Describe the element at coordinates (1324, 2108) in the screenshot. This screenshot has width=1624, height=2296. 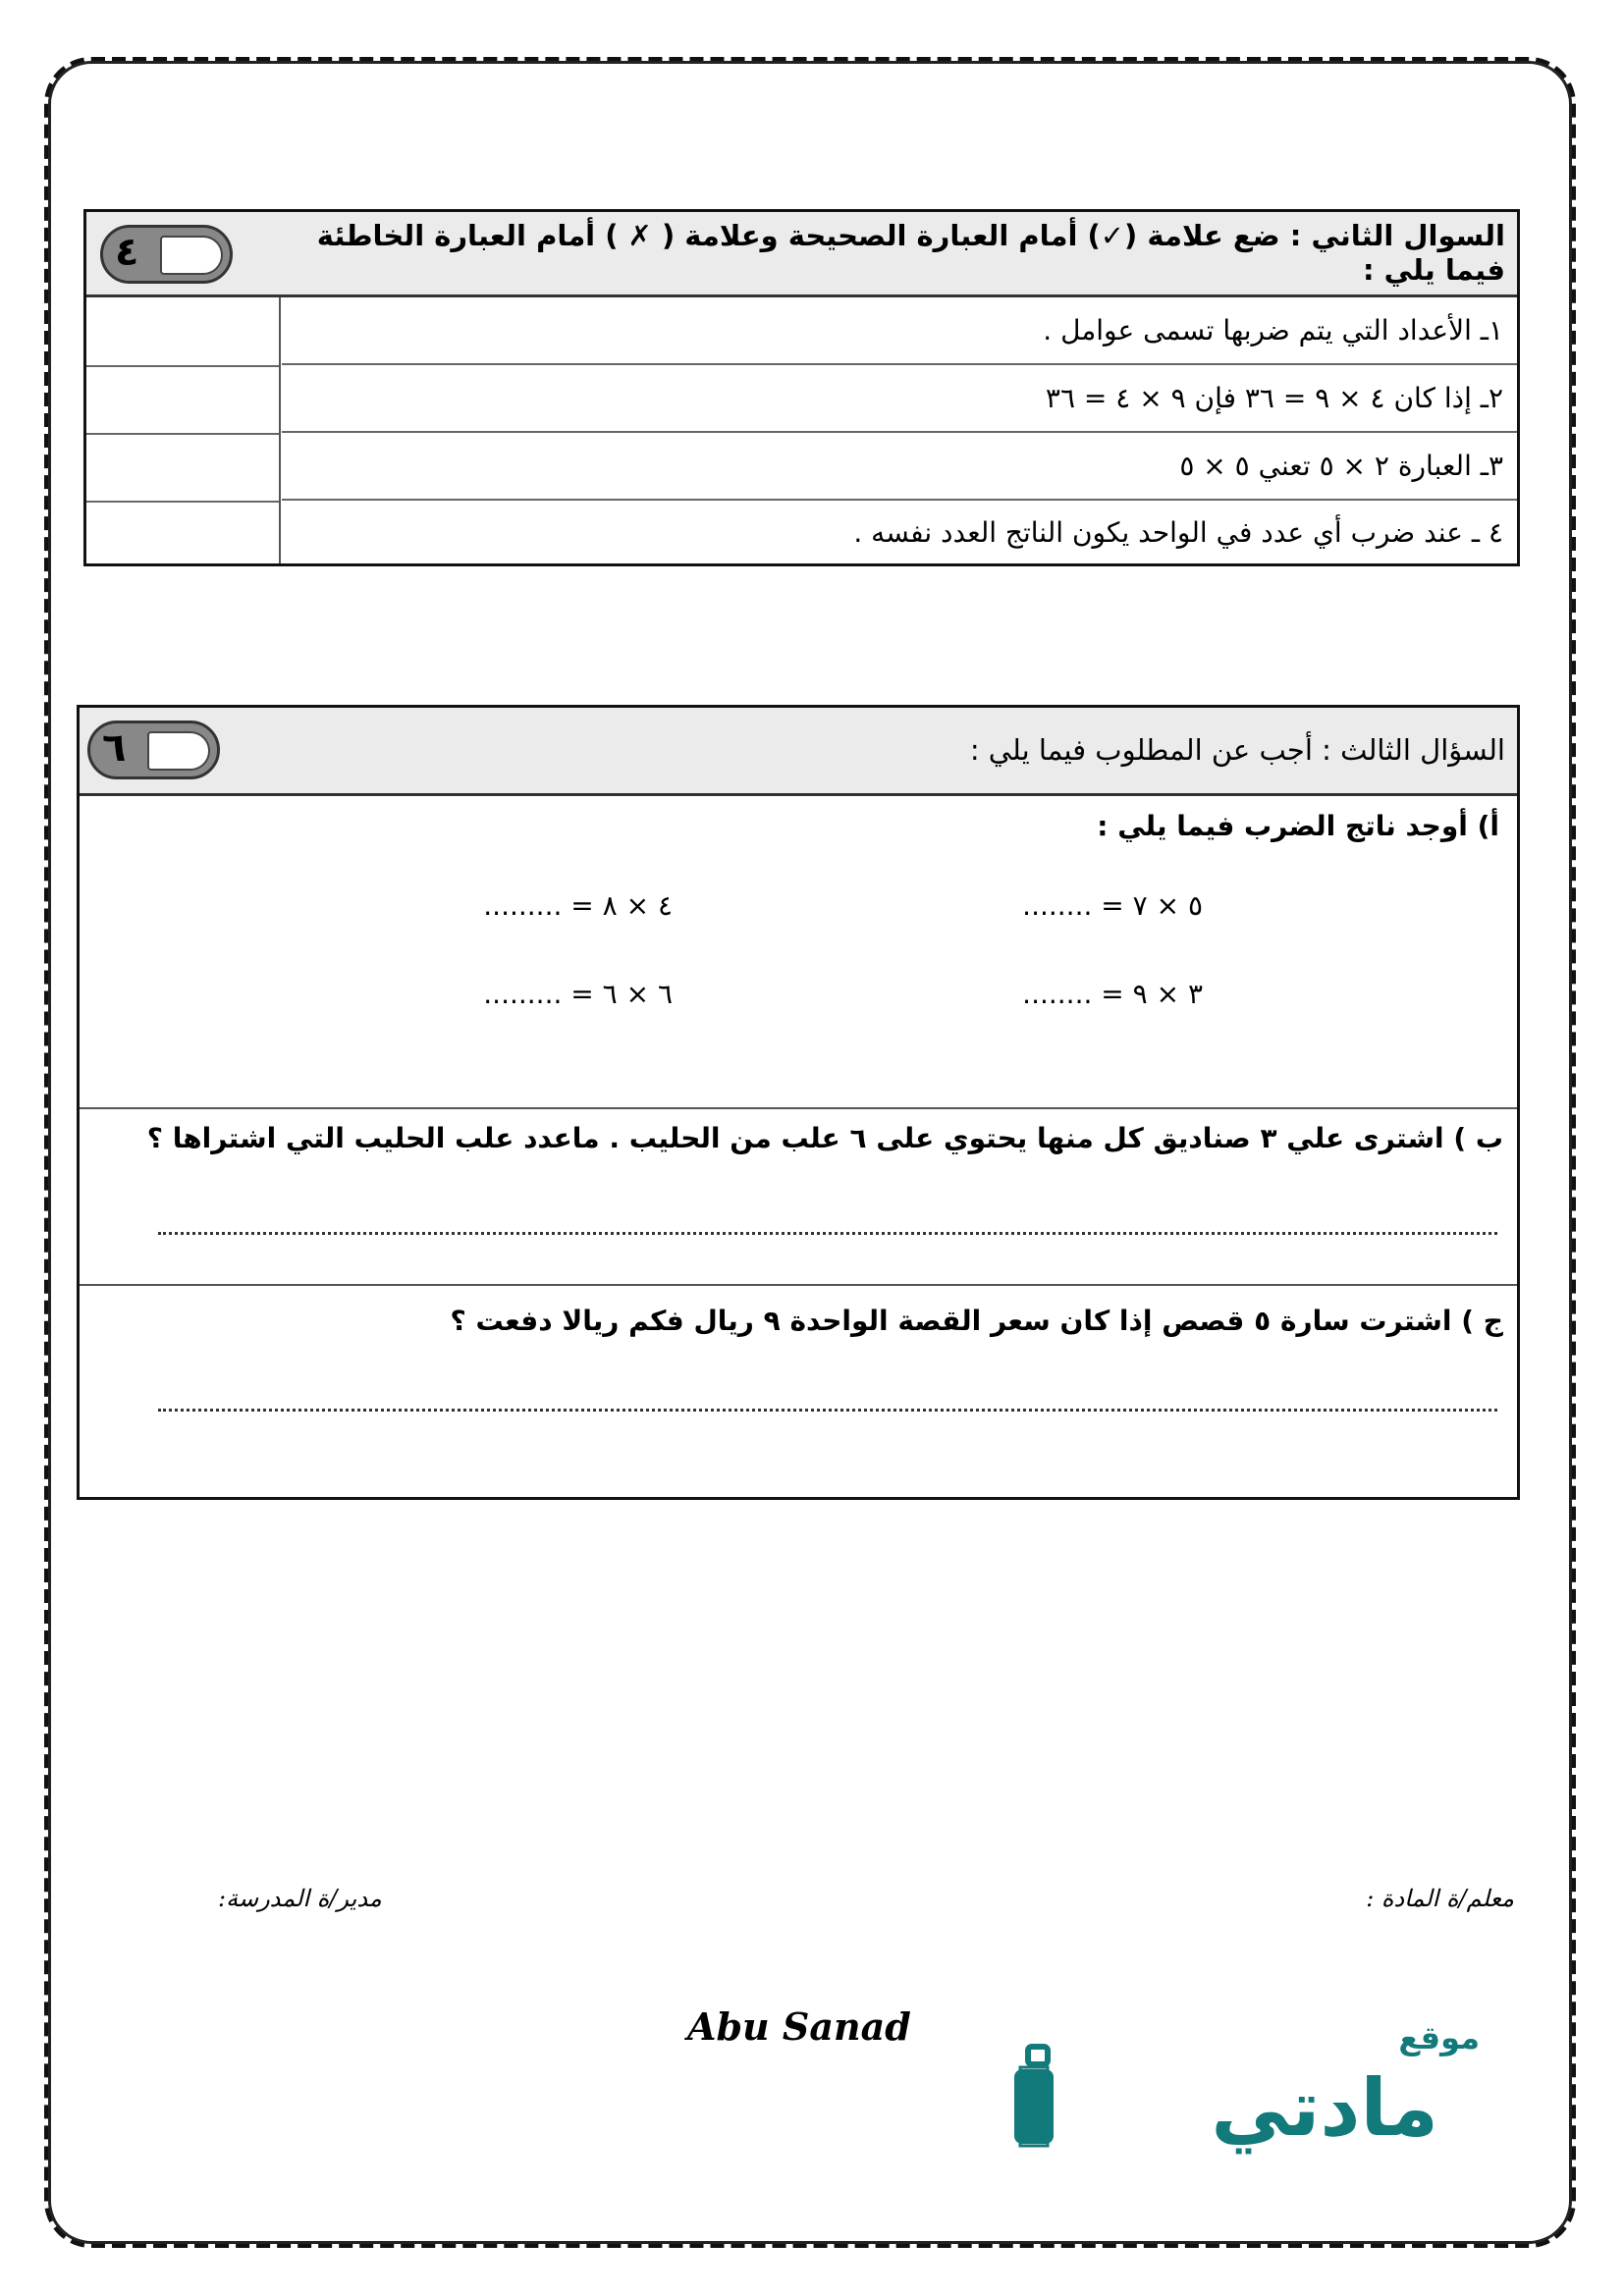
I see `logo-main-text: مادتي` at that location.